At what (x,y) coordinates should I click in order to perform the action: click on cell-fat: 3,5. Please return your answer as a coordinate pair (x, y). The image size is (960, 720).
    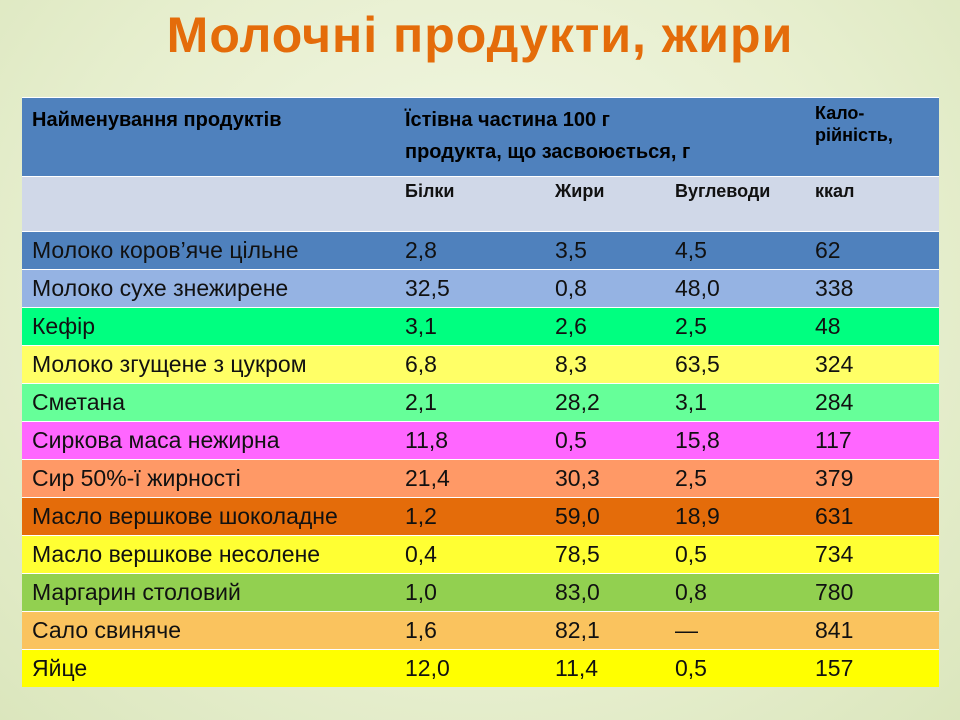
    Looking at the image, I should click on (605, 250).